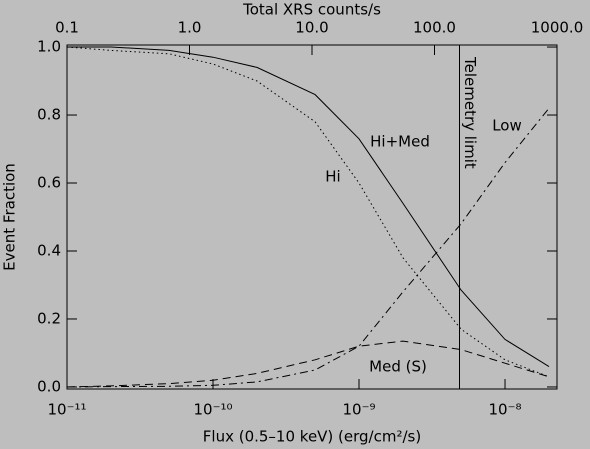 The height and width of the screenshot is (449, 590). What do you see at coordinates (311, 28) in the screenshot?
I see `x2-tick-label: 10.0` at bounding box center [311, 28].